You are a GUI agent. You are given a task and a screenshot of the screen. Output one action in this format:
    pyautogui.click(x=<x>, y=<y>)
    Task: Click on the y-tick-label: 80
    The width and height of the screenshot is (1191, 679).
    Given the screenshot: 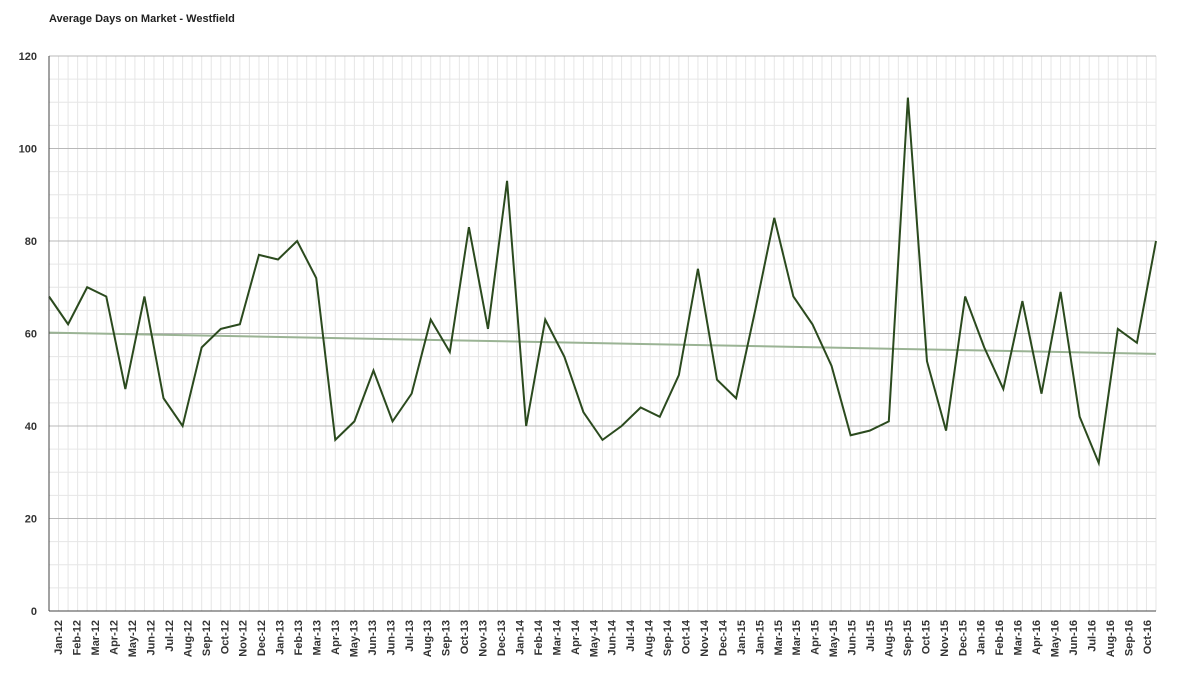 What is the action you would take?
    pyautogui.click(x=31, y=242)
    